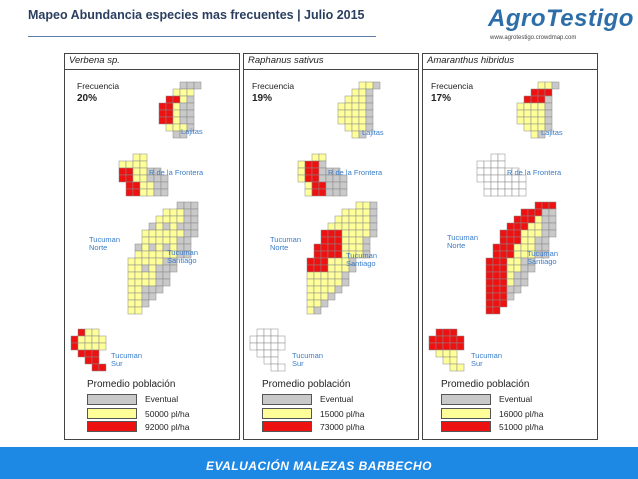 The width and height of the screenshot is (638, 479). What do you see at coordinates (355, 172) in the screenshot?
I see `place-frontera: R de la Frontera` at bounding box center [355, 172].